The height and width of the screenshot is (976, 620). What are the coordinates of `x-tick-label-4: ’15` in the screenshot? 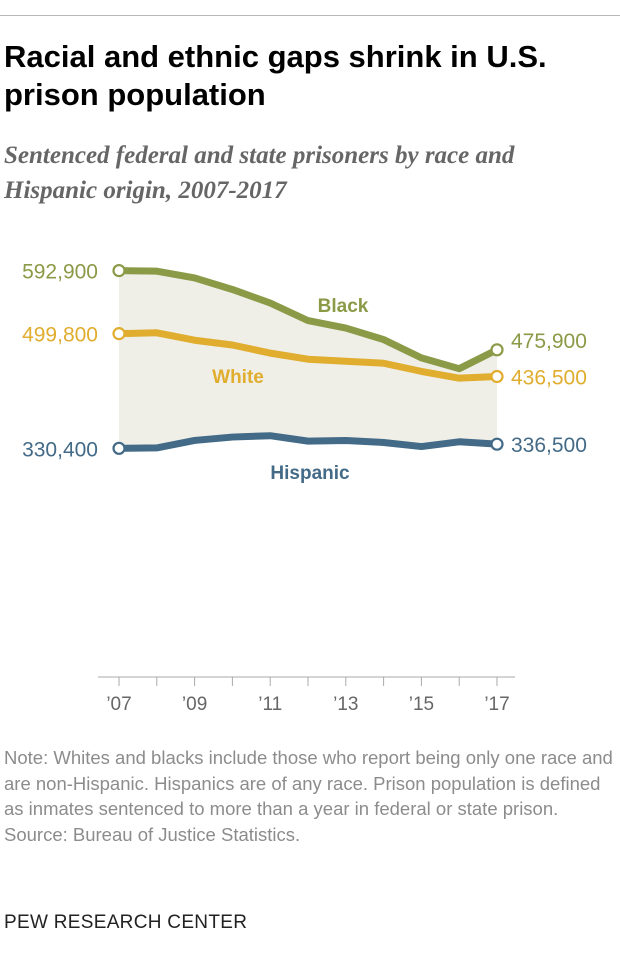 It's located at (421, 704).